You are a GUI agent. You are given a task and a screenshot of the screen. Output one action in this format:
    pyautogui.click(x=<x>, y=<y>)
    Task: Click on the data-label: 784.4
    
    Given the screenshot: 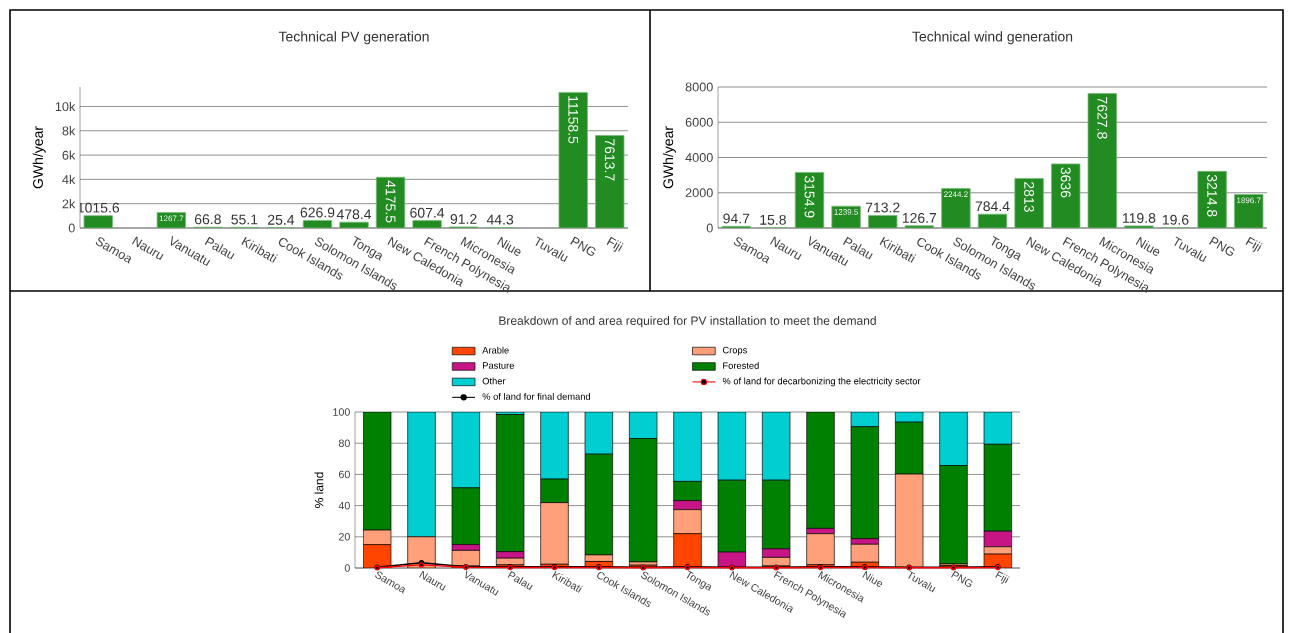 What is the action you would take?
    pyautogui.click(x=992, y=206)
    